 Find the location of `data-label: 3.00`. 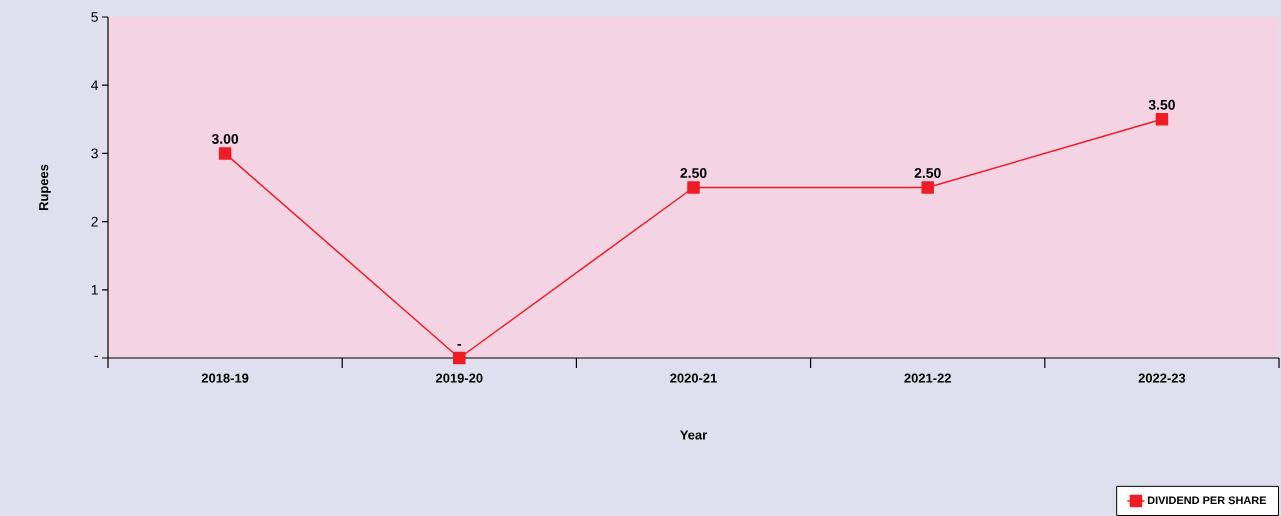

data-label: 3.00 is located at coordinates (225, 138).